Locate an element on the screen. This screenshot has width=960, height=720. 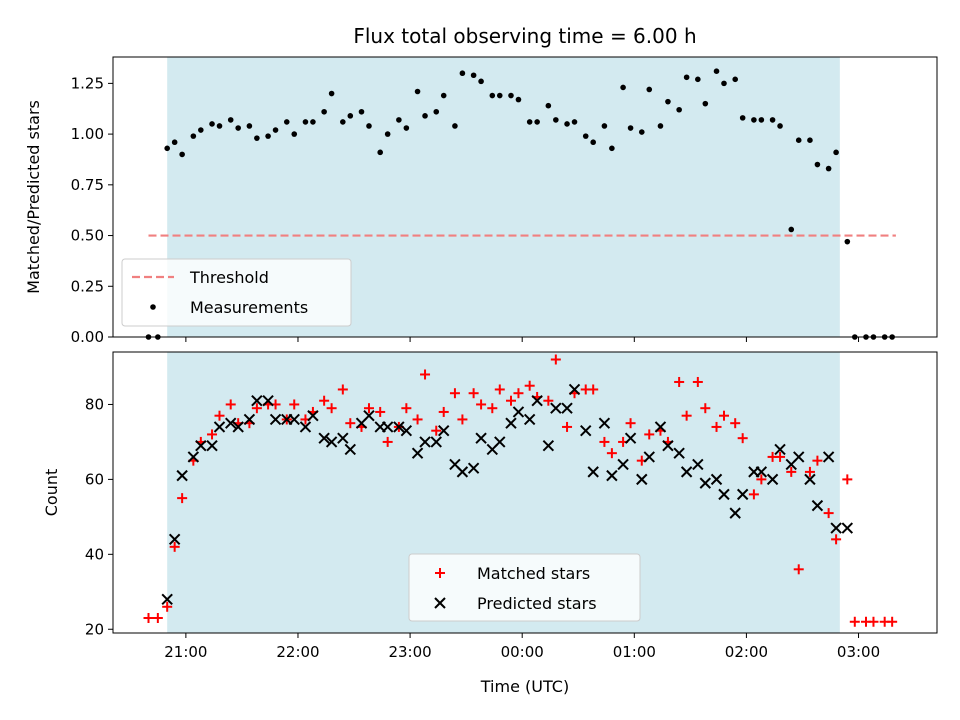
bottom-y-axis-label: Count is located at coordinates (51, 493).